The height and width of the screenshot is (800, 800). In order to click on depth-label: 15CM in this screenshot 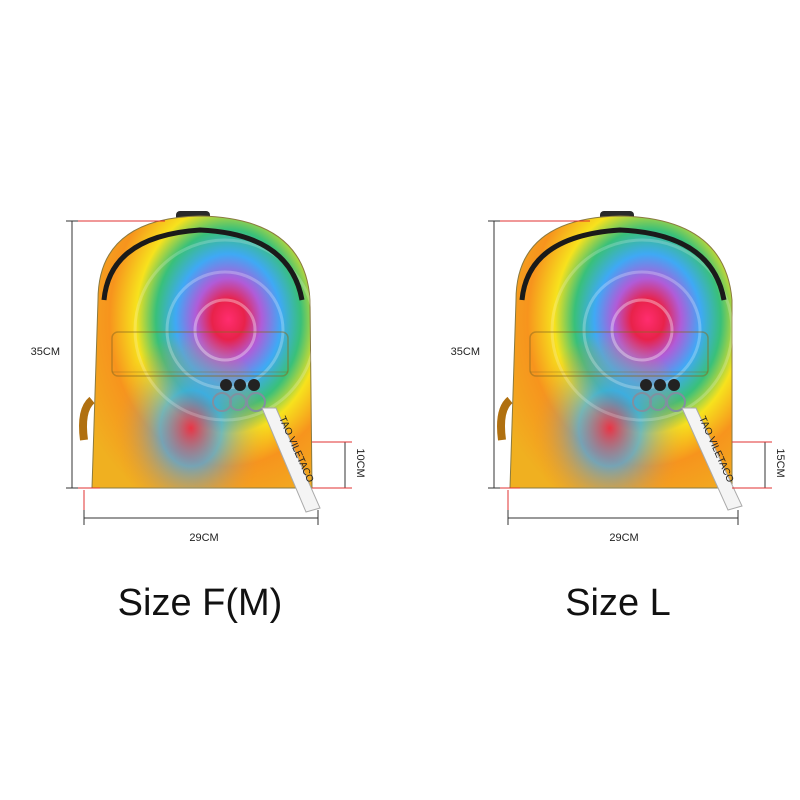, I will do `click(780, 463)`.